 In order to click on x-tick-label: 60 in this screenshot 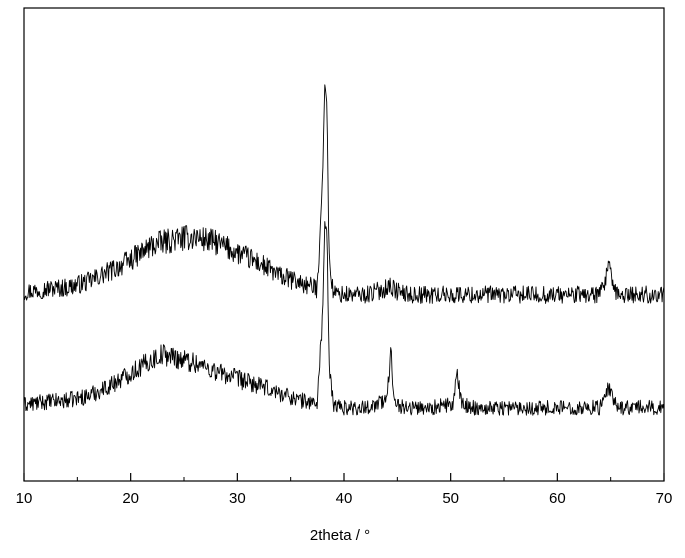, I will do `click(557, 498)`.